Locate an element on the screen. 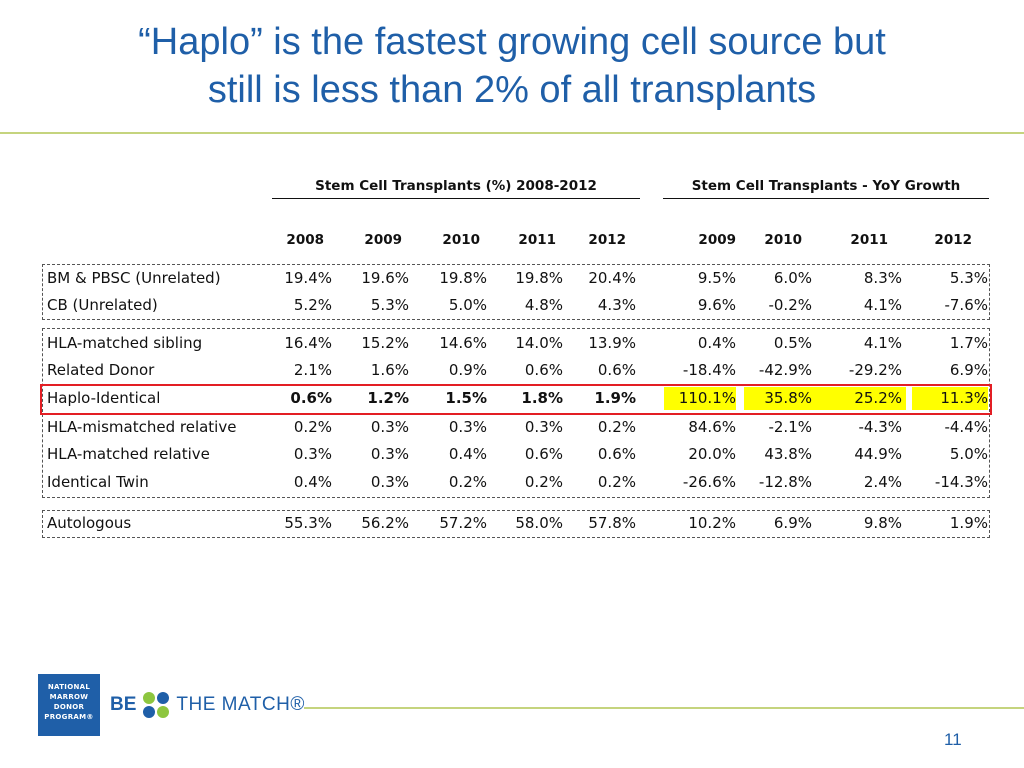 This screenshot has height=768, width=1024. pct-cell: 19.8% is located at coordinates (539, 278).